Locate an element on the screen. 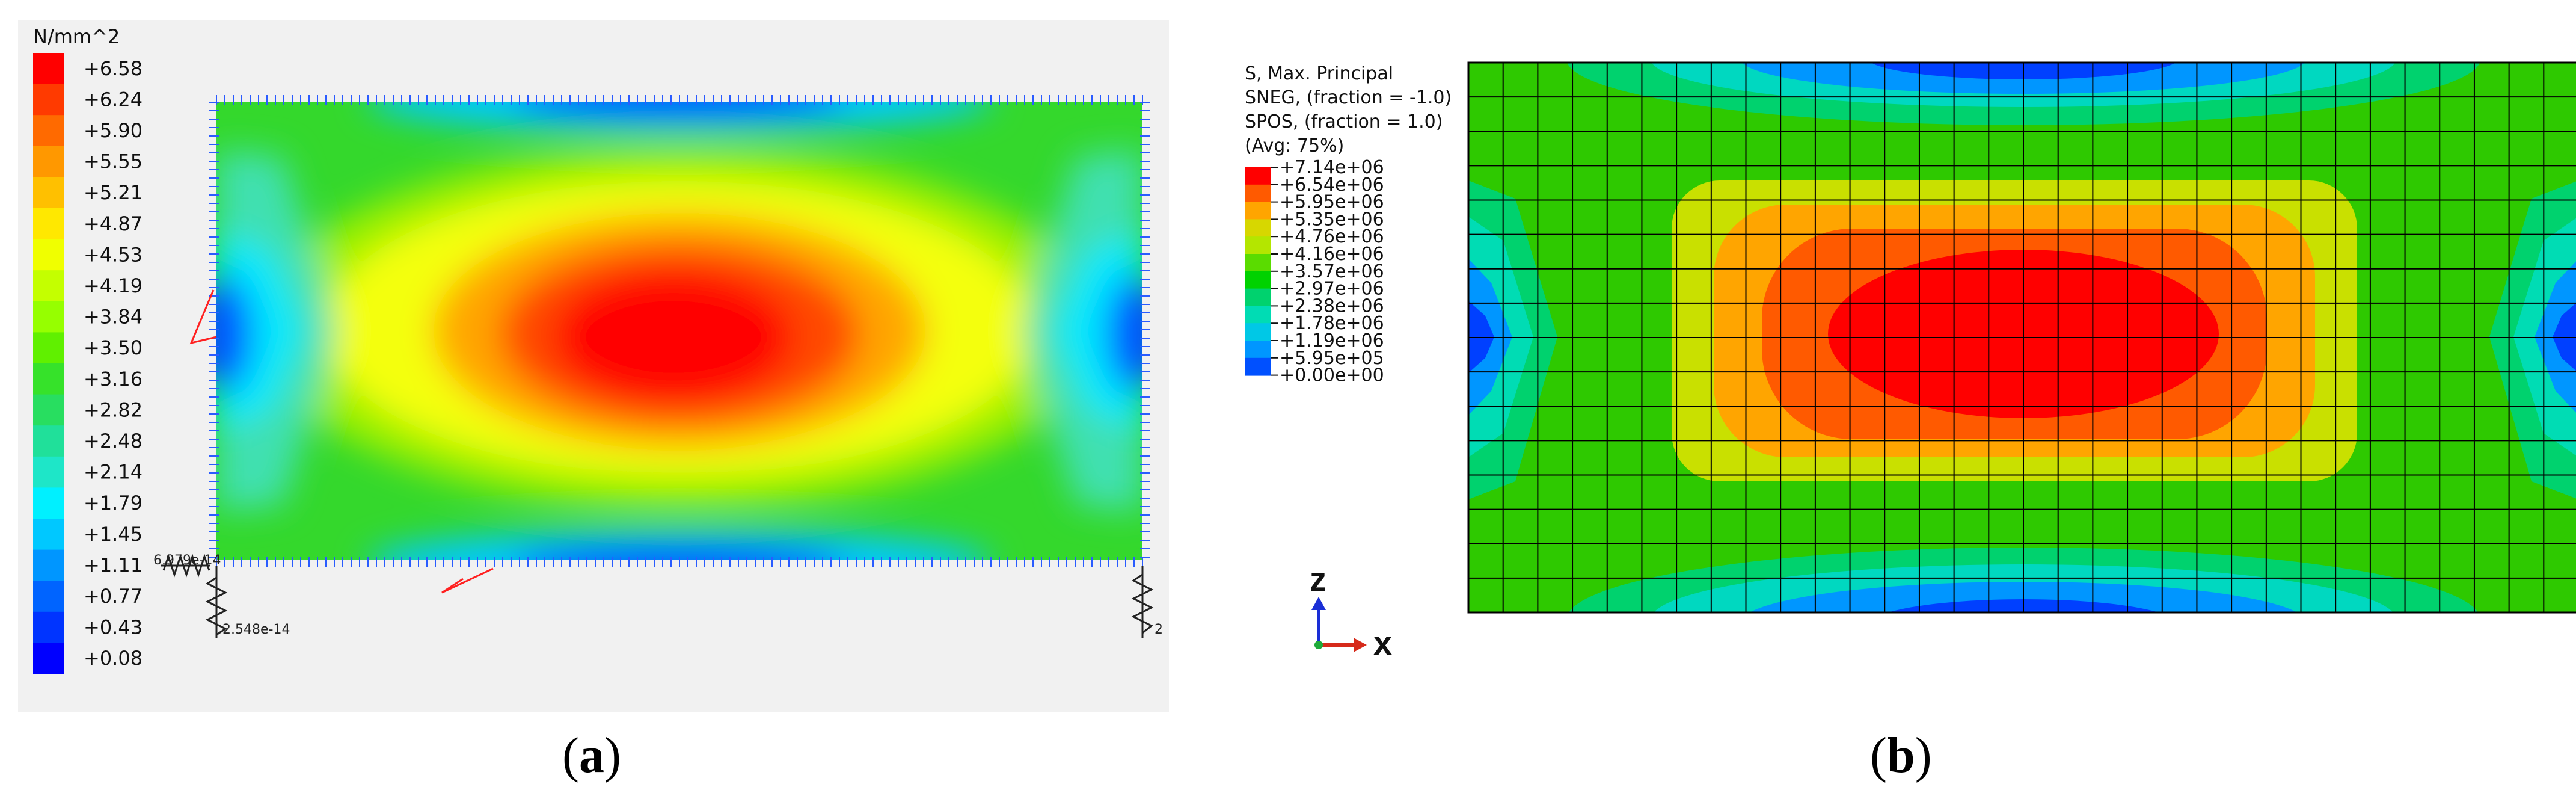 Image resolution: width=2576 pixels, height=799 pixels. panel-b-axis-x-label: x is located at coordinates (1383, 643).